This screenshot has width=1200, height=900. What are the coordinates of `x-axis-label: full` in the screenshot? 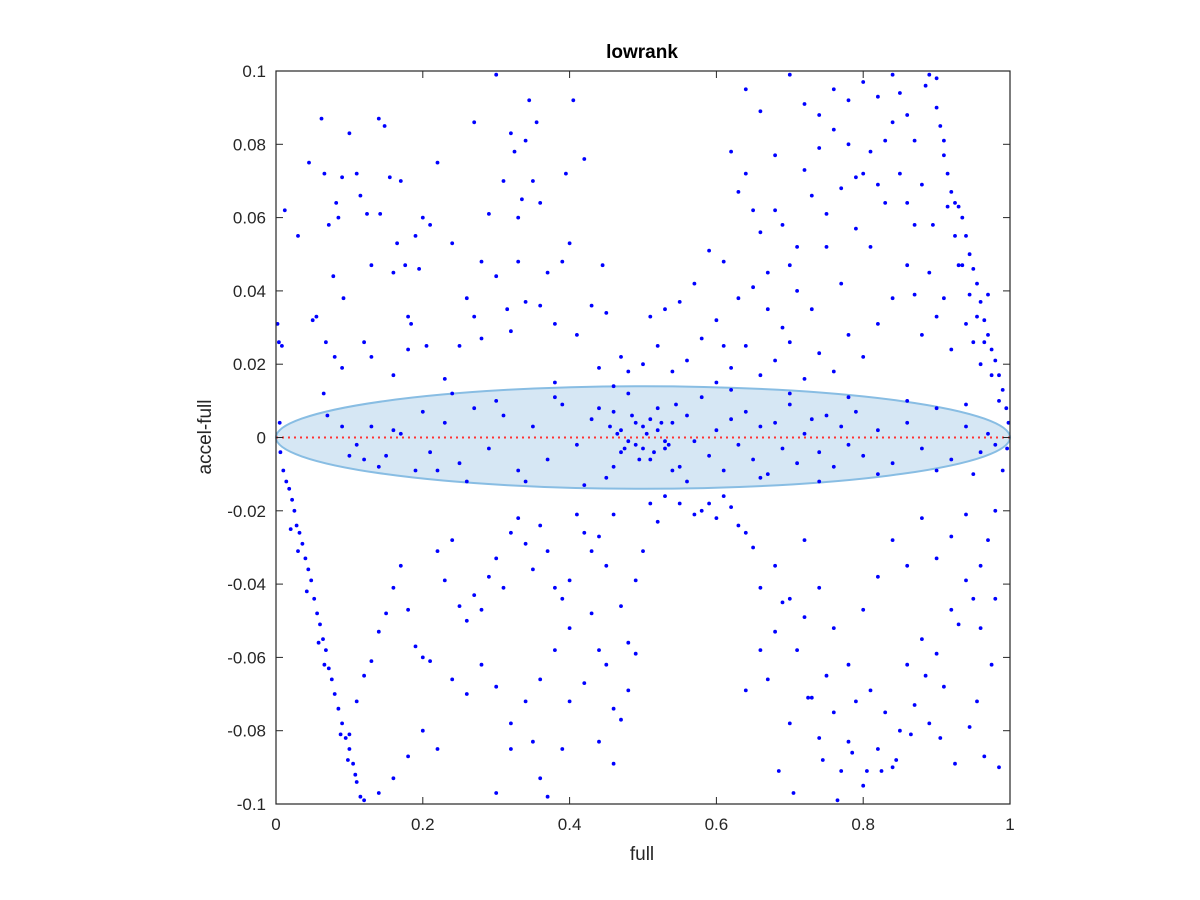 It's located at (642, 854).